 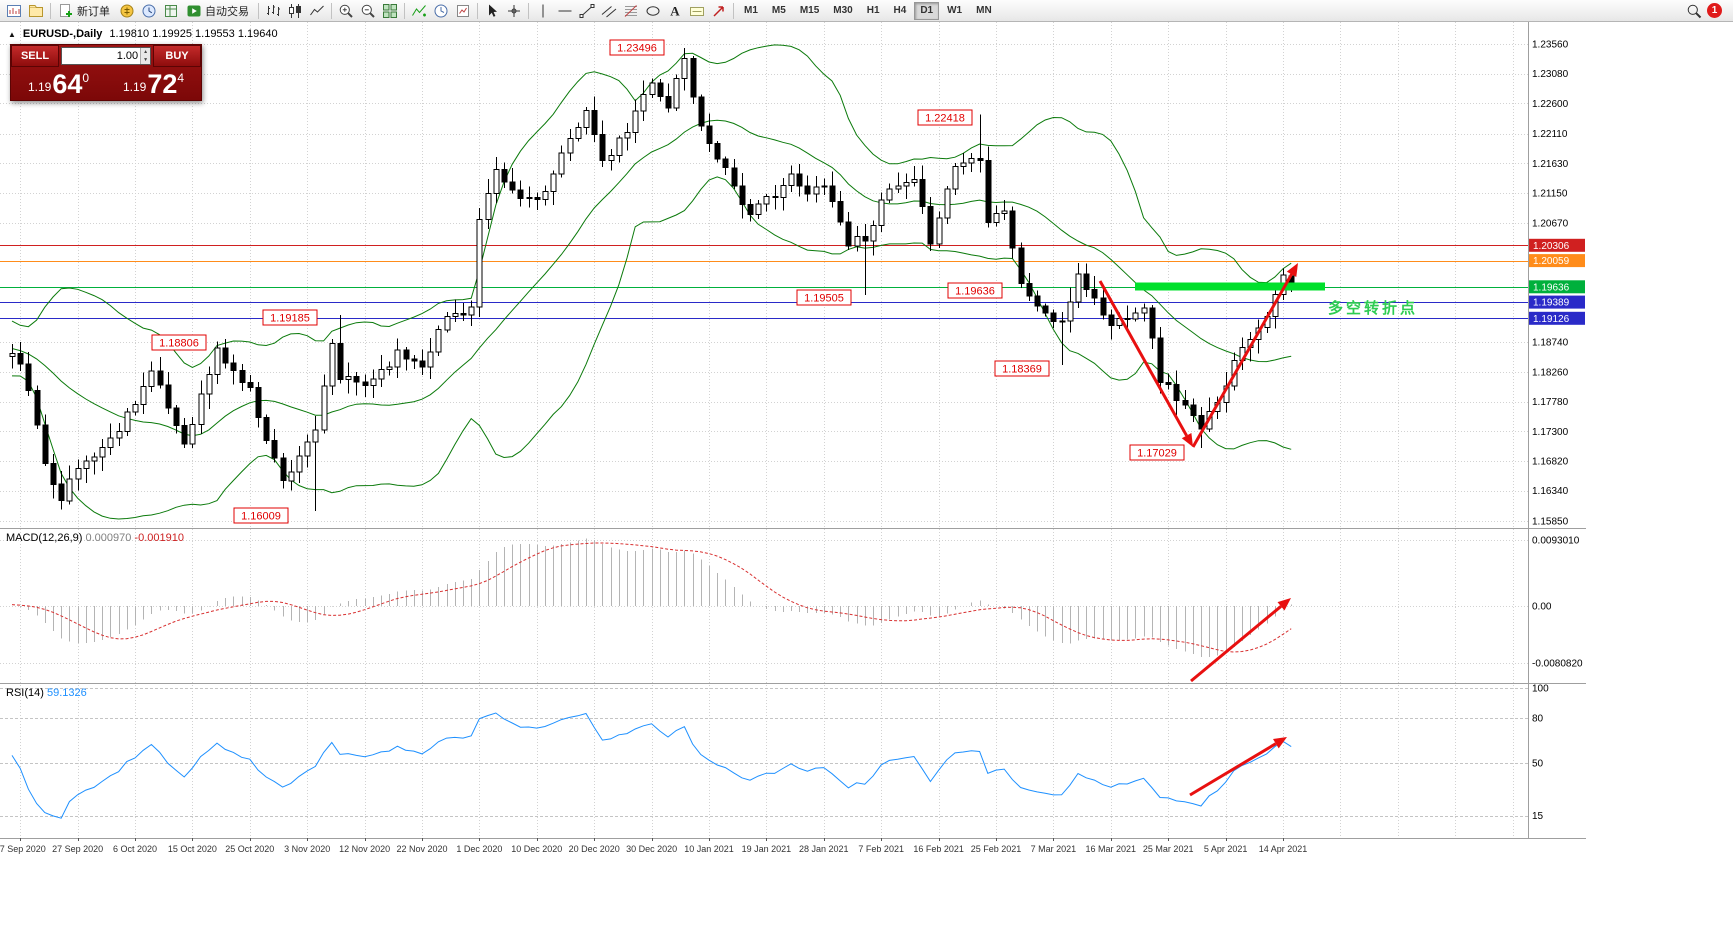 I want to click on templates-icon, so click(x=463, y=11).